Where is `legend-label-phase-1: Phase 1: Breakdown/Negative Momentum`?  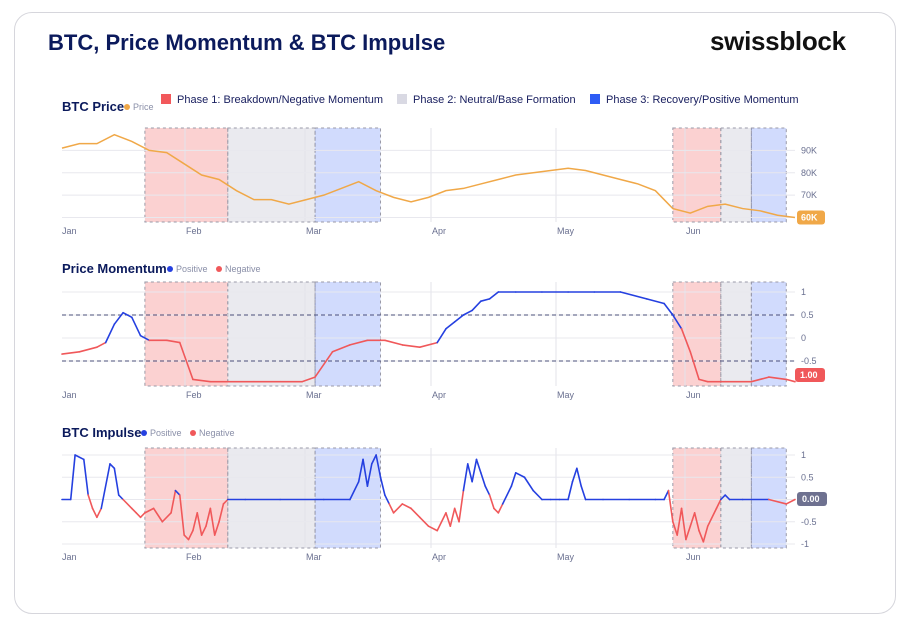 legend-label-phase-1: Phase 1: Breakdown/Negative Momentum is located at coordinates (280, 100).